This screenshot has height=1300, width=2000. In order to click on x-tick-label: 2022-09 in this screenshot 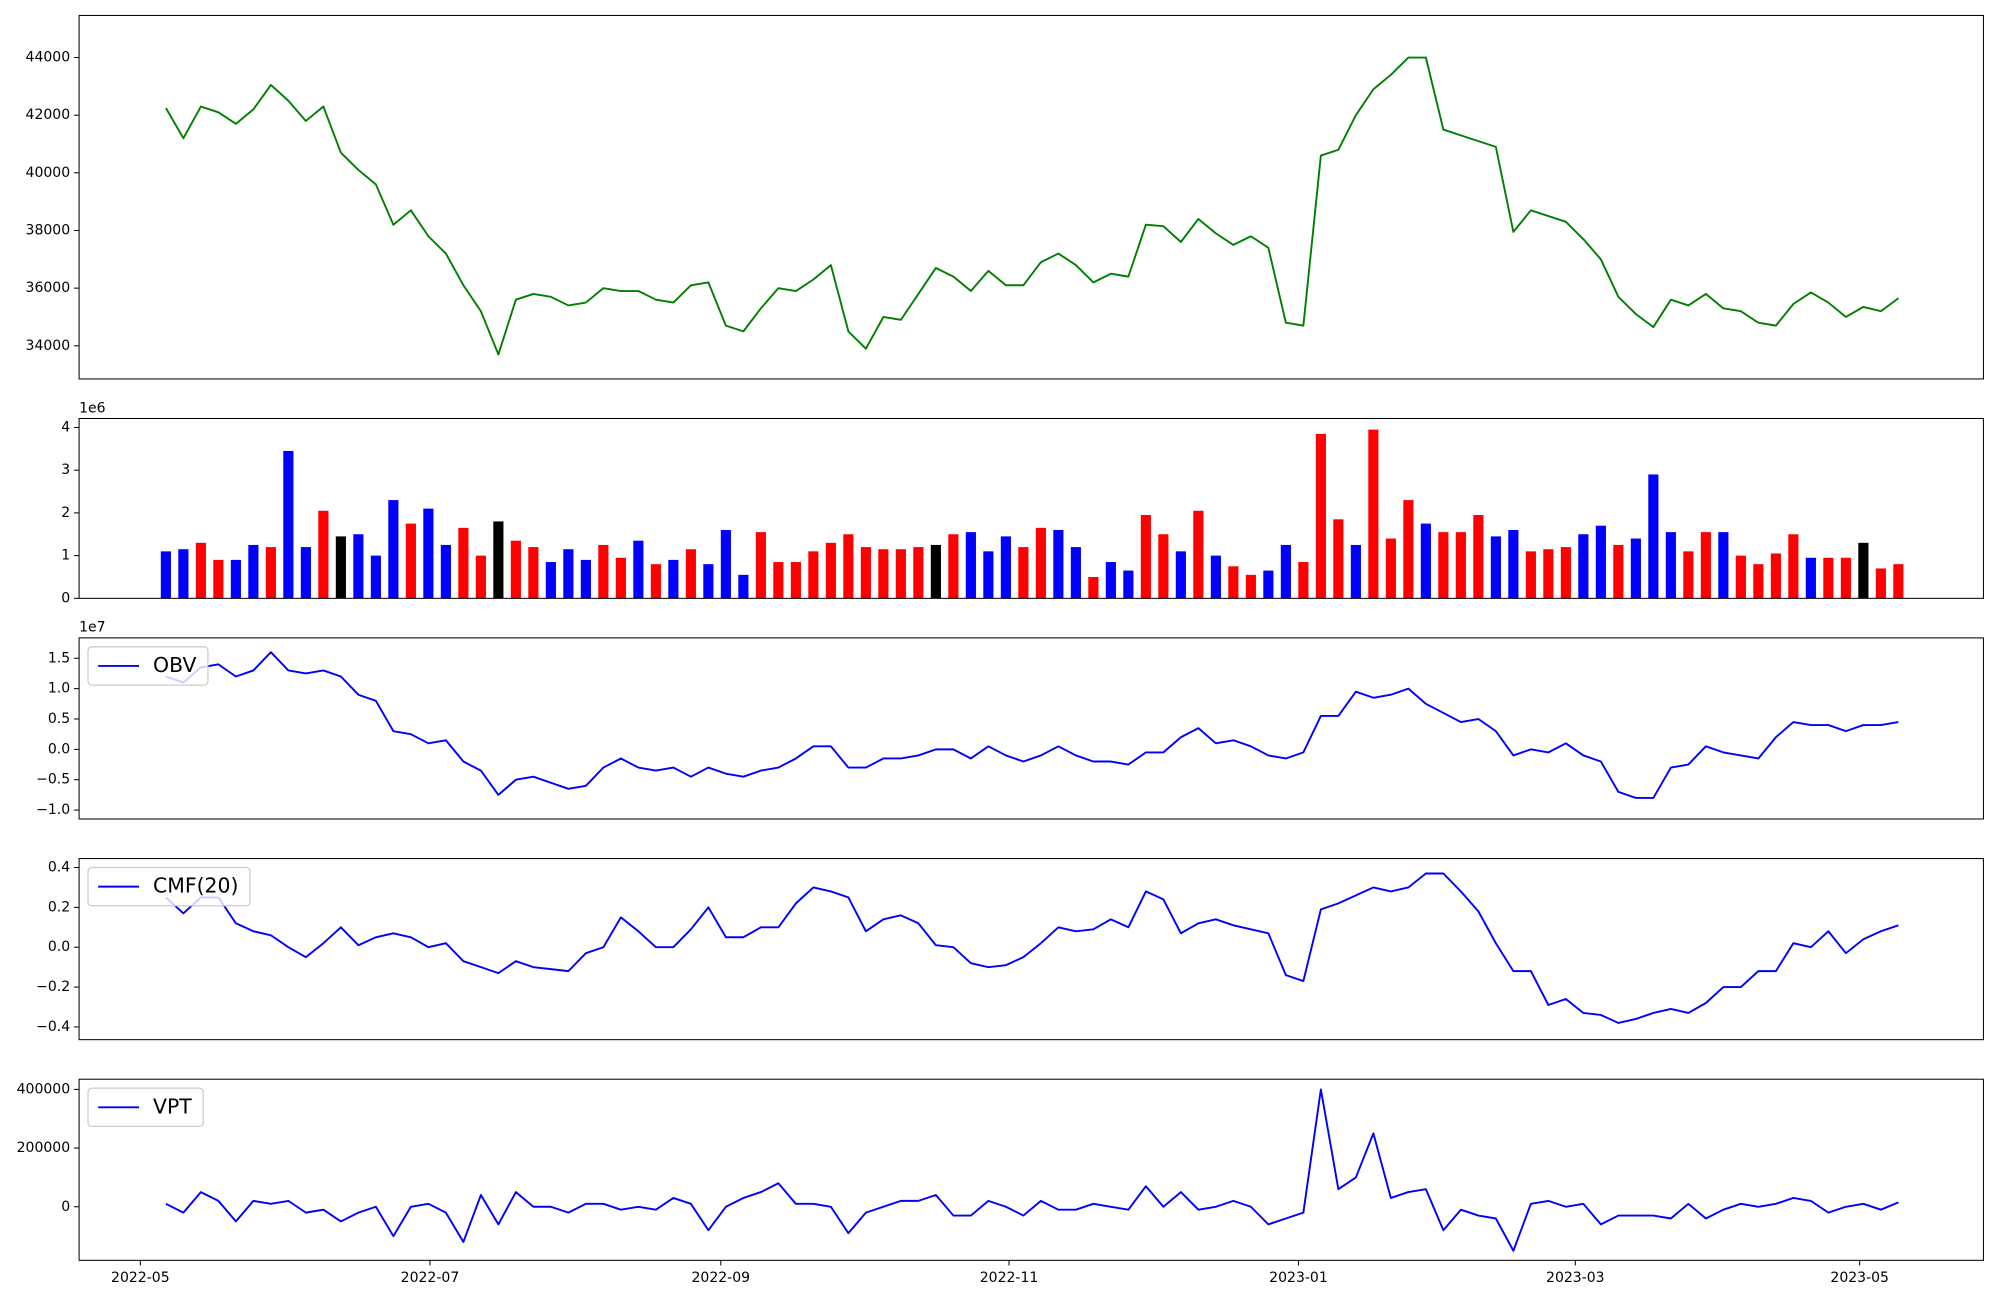, I will do `click(721, 1278)`.